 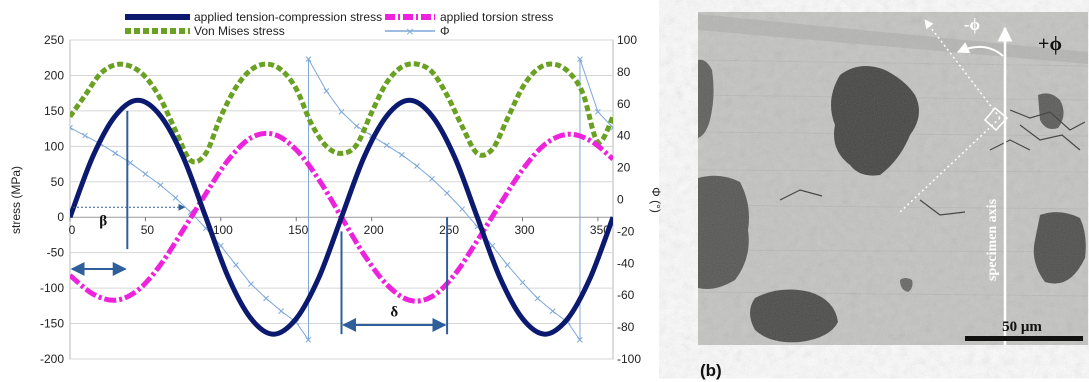 What do you see at coordinates (629, 359) in the screenshot?
I see `y2-tick-label: -100` at bounding box center [629, 359].